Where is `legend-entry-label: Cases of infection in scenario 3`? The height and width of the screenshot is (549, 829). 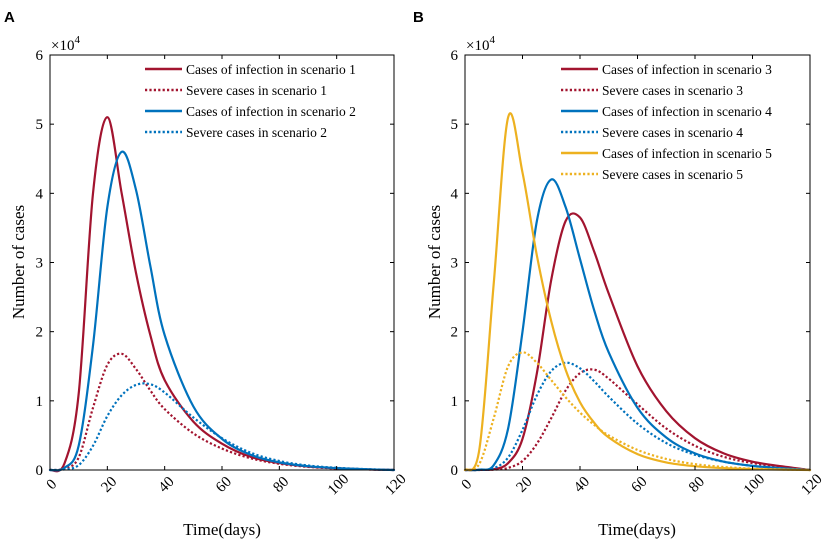 legend-entry-label: Cases of infection in scenario 3 is located at coordinates (687, 69).